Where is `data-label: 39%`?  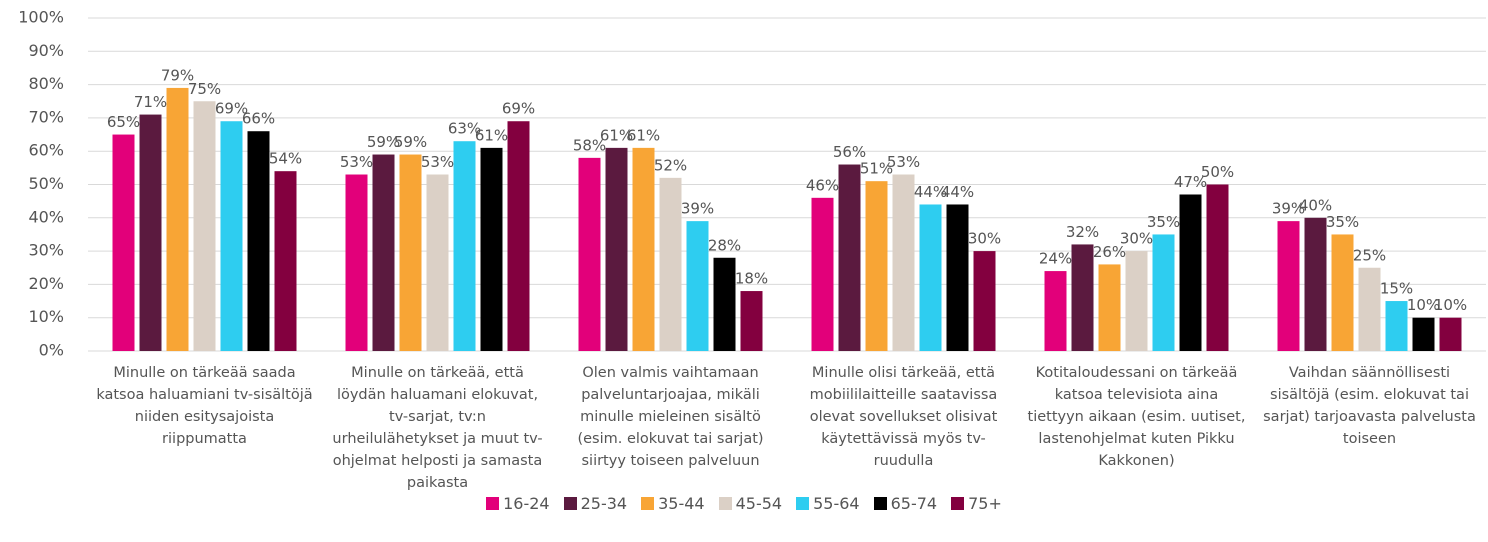 data-label: 39% is located at coordinates (1288, 209).